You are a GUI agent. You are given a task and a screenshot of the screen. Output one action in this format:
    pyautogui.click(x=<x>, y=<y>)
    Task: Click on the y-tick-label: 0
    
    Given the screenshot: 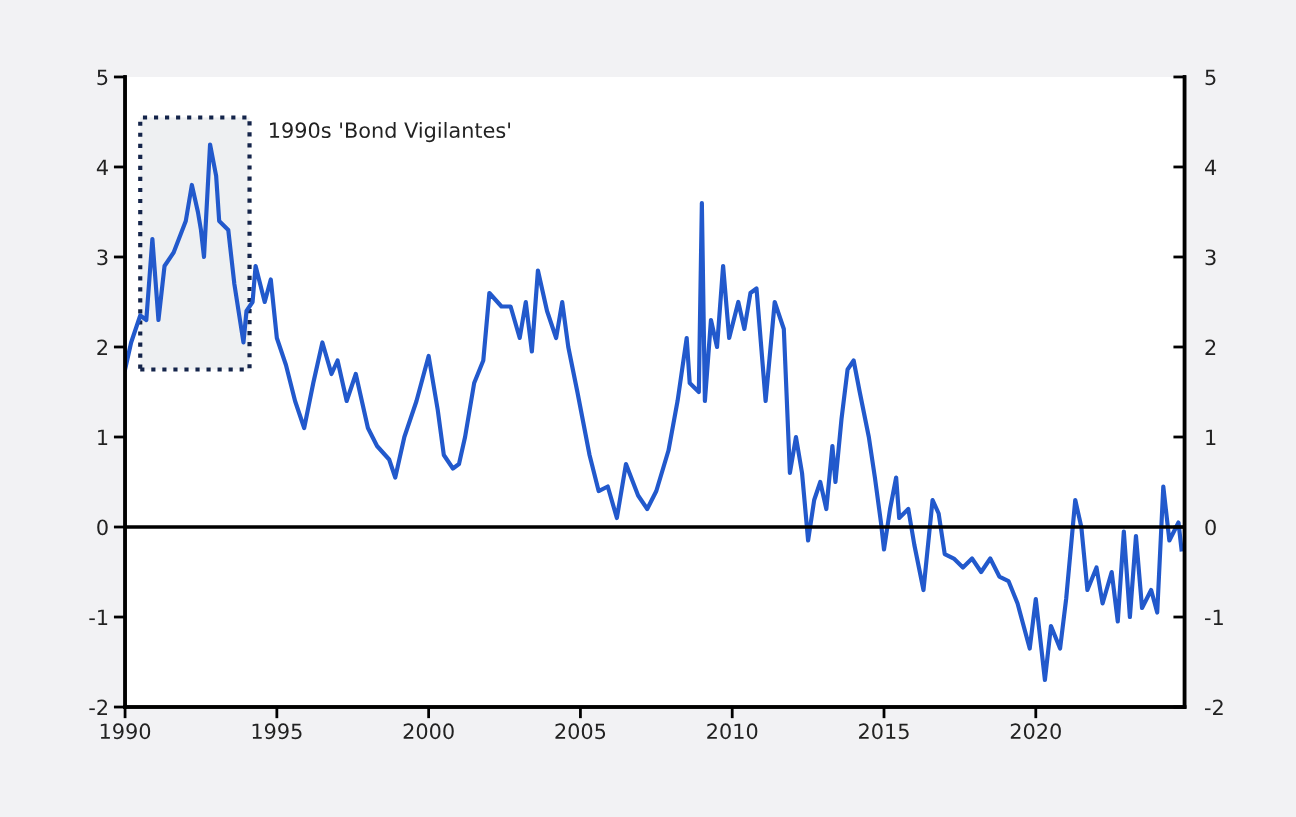 What is the action you would take?
    pyautogui.click(x=102, y=527)
    